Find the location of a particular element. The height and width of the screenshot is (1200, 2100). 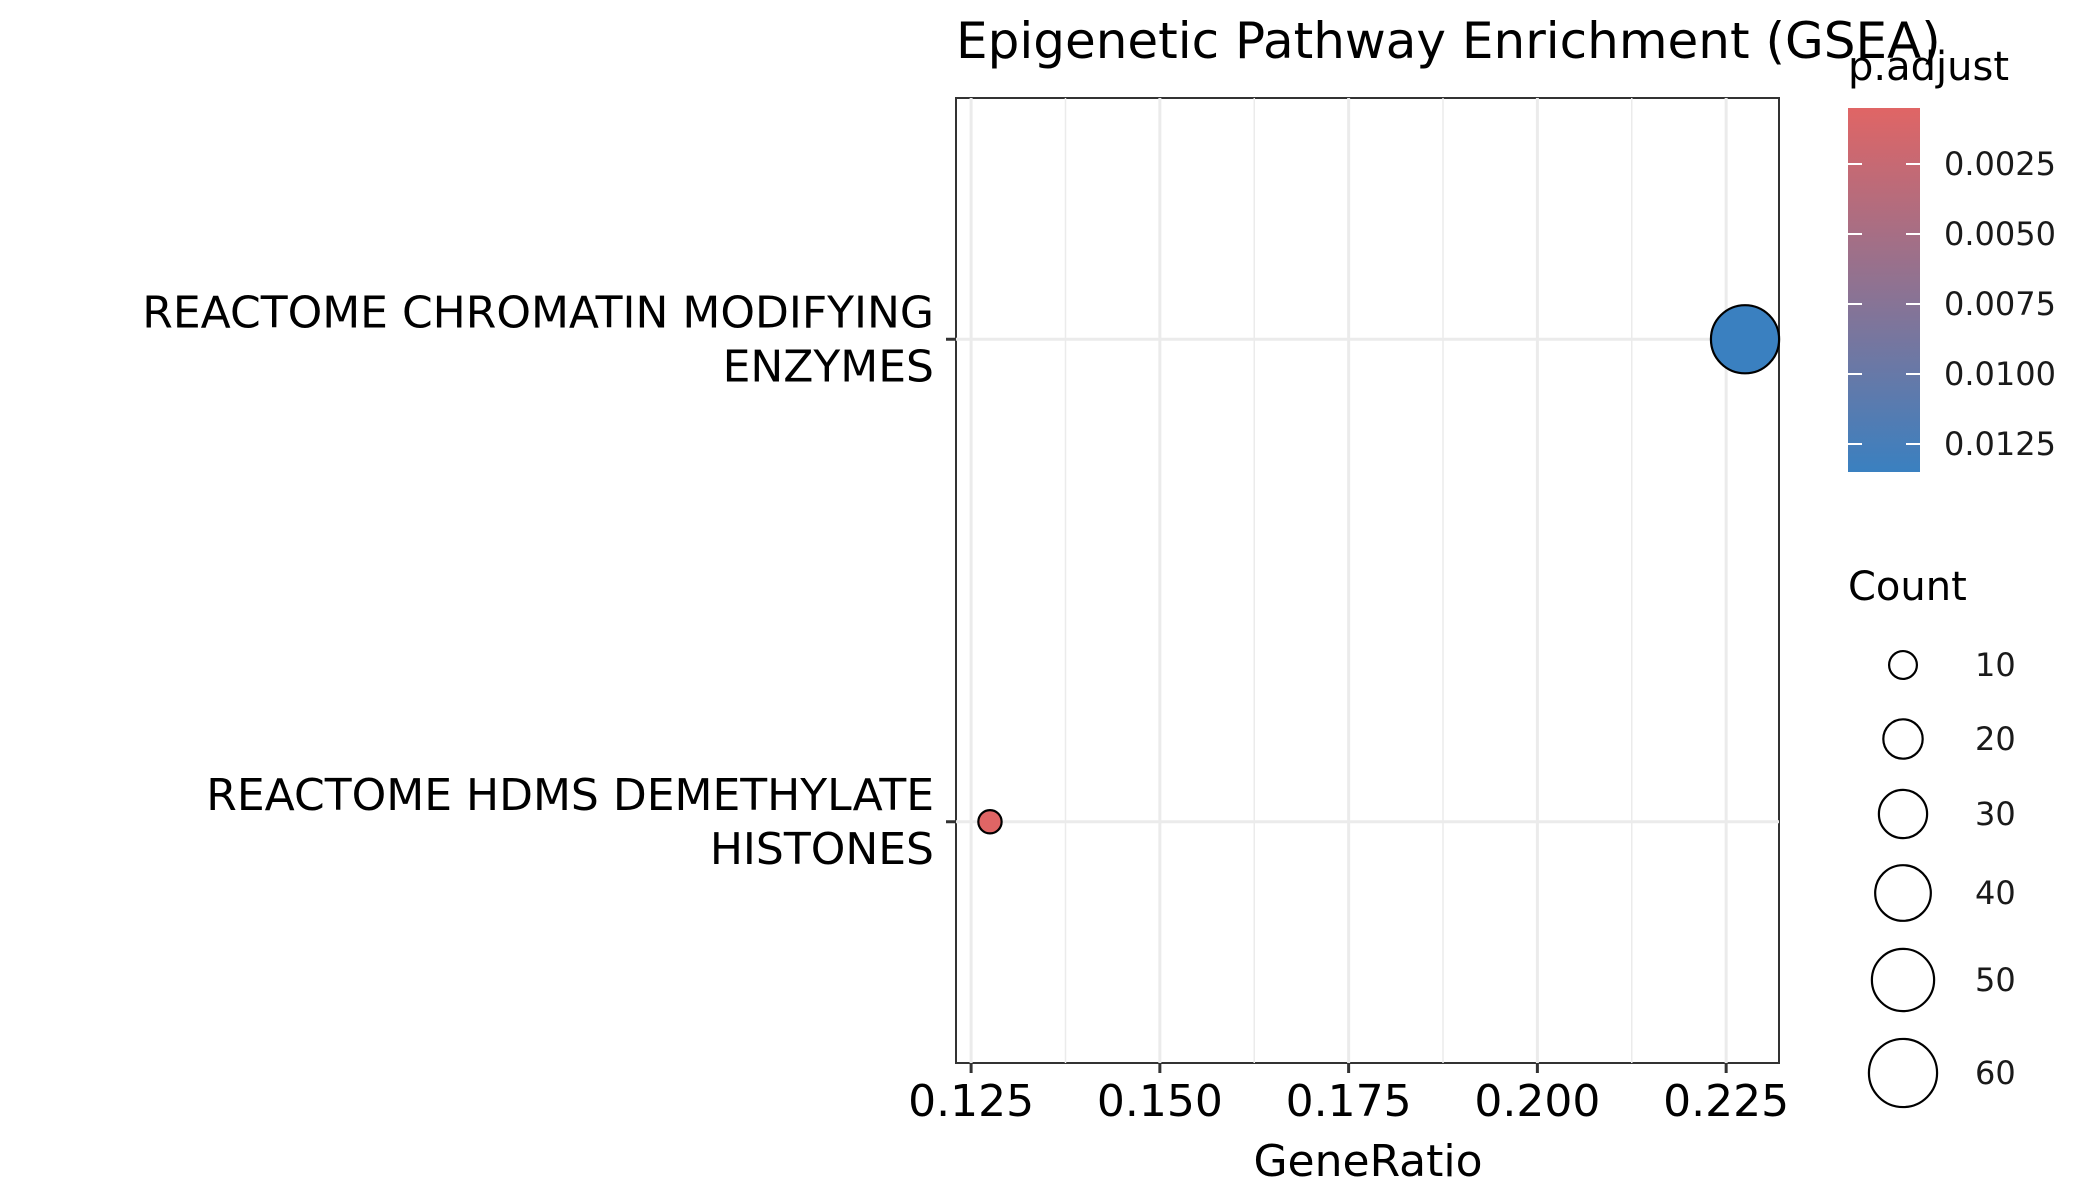

count-key-label: 40 is located at coordinates (1995, 893).